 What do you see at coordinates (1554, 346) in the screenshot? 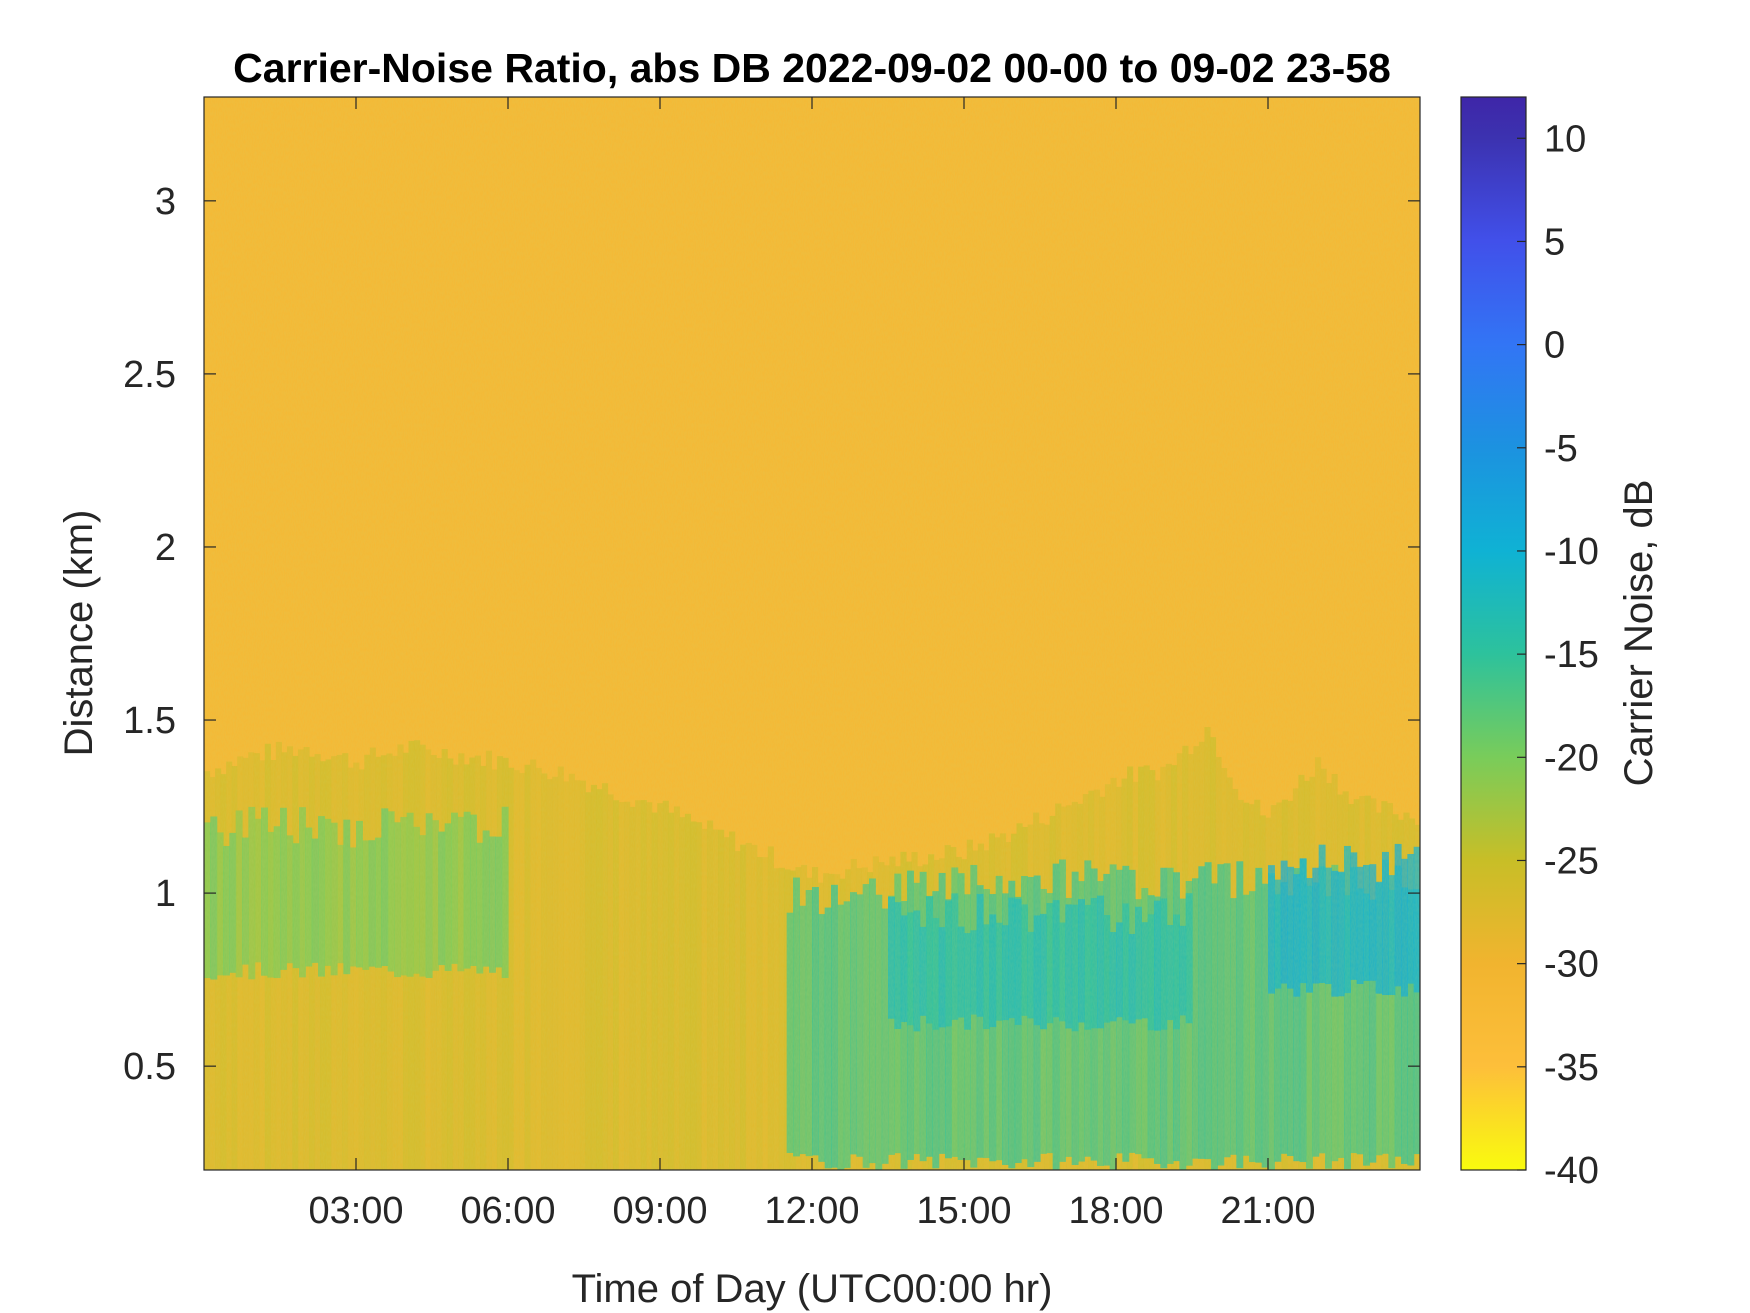
I see `colorbar-tick-label: 0` at bounding box center [1554, 346].